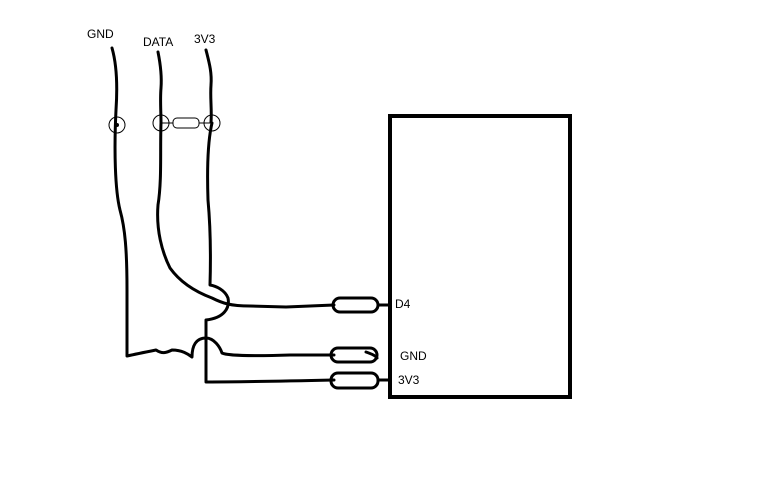 This screenshot has height=485, width=768. What do you see at coordinates (354, 355) in the screenshot?
I see `connector-gnd` at bounding box center [354, 355].